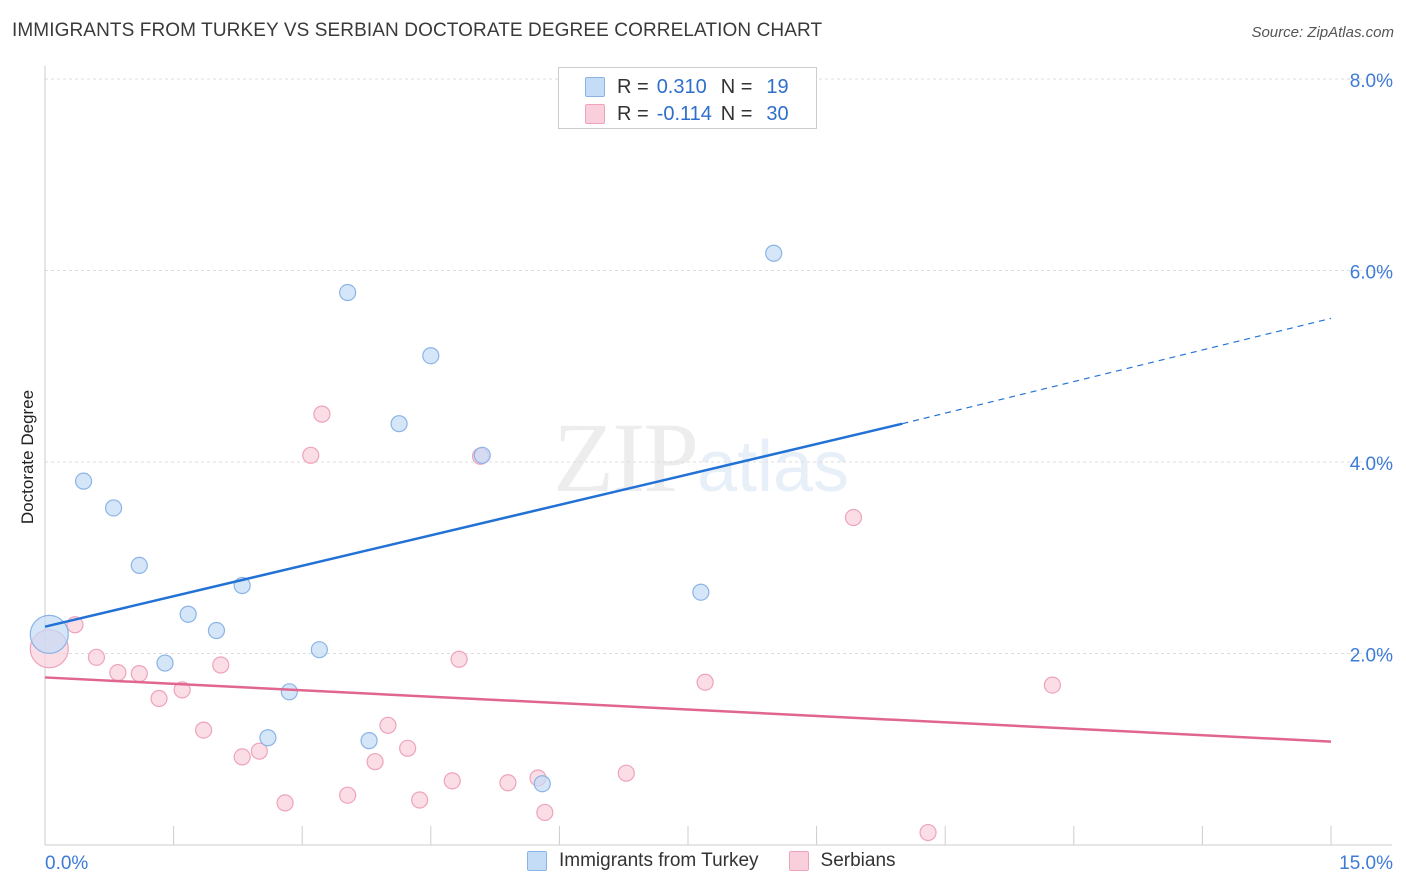  I want to click on turkey-trend-extension, so click(1117, 371).